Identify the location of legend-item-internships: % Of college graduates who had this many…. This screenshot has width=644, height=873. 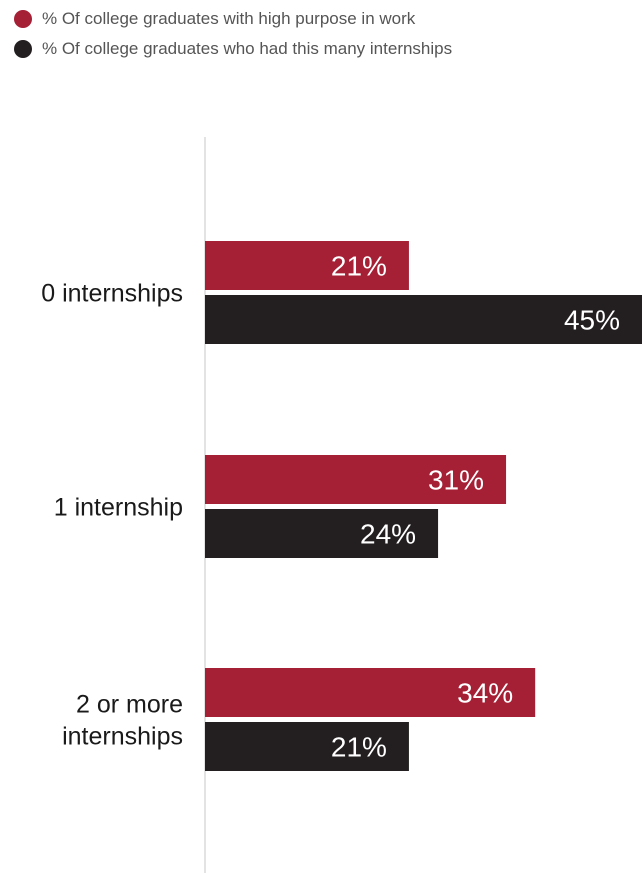
(226, 49).